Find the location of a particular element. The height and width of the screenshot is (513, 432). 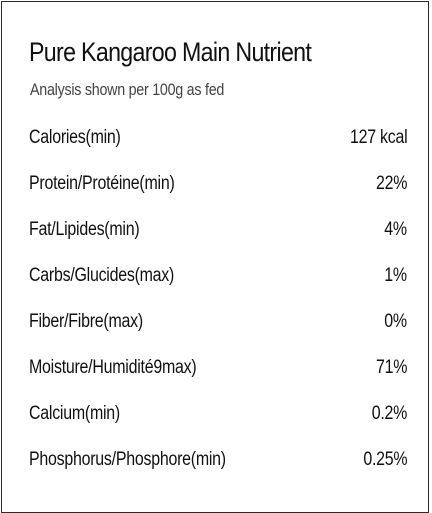

nutrient-row-calcium: Calcium(min) 0.2% is located at coordinates (218, 414).